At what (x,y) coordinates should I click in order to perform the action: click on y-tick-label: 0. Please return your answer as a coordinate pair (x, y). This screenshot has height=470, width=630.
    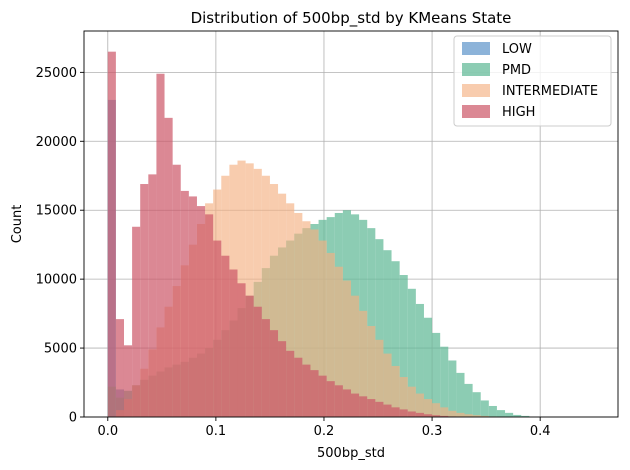
    Looking at the image, I should click on (73, 418).